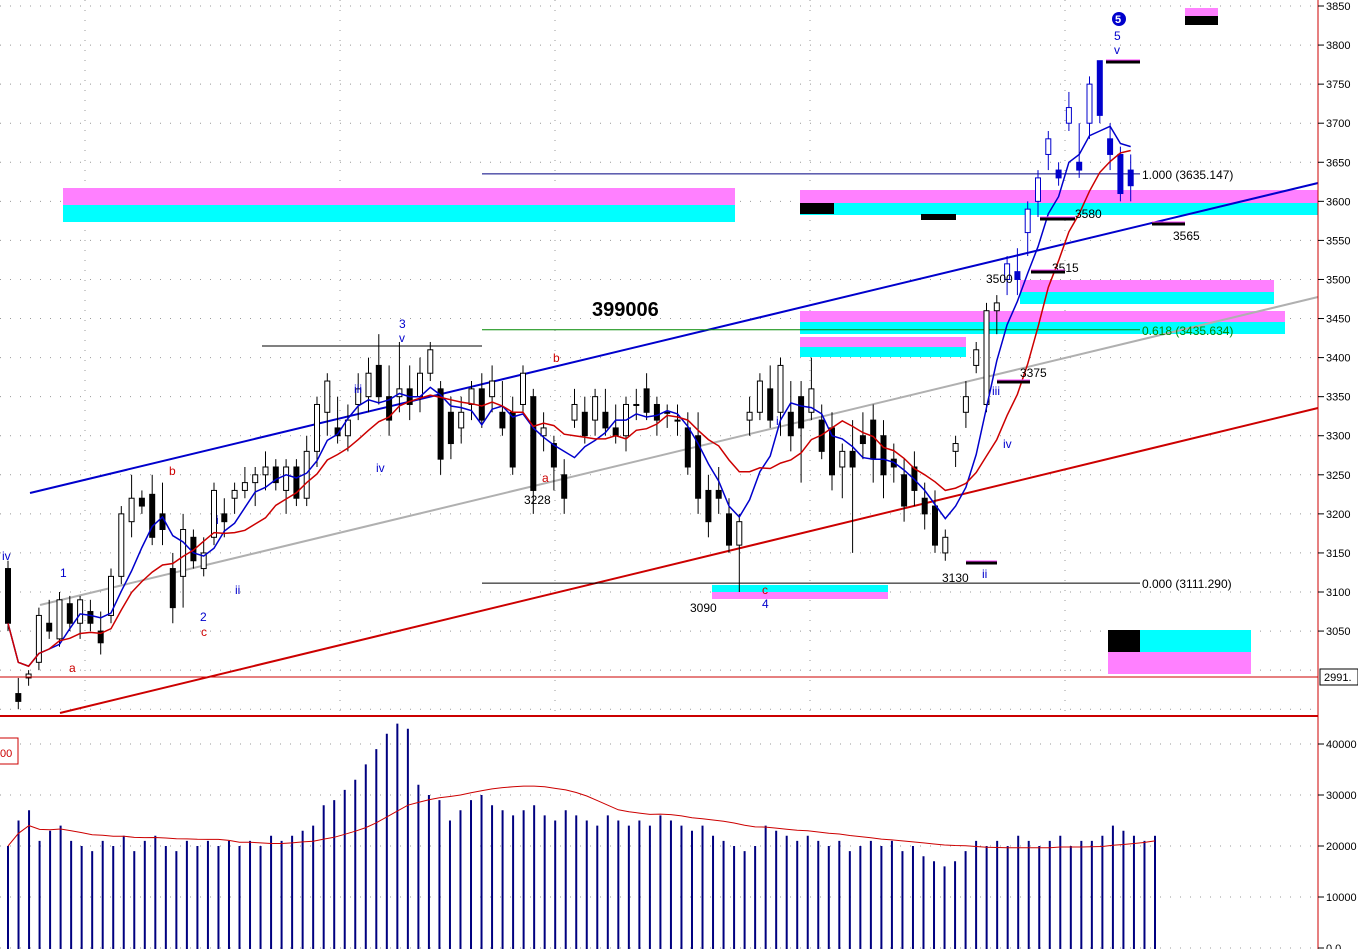 This screenshot has height=949, width=1358. What do you see at coordinates (1338, 678) in the screenshot?
I see `last-price-label: 2991.` at bounding box center [1338, 678].